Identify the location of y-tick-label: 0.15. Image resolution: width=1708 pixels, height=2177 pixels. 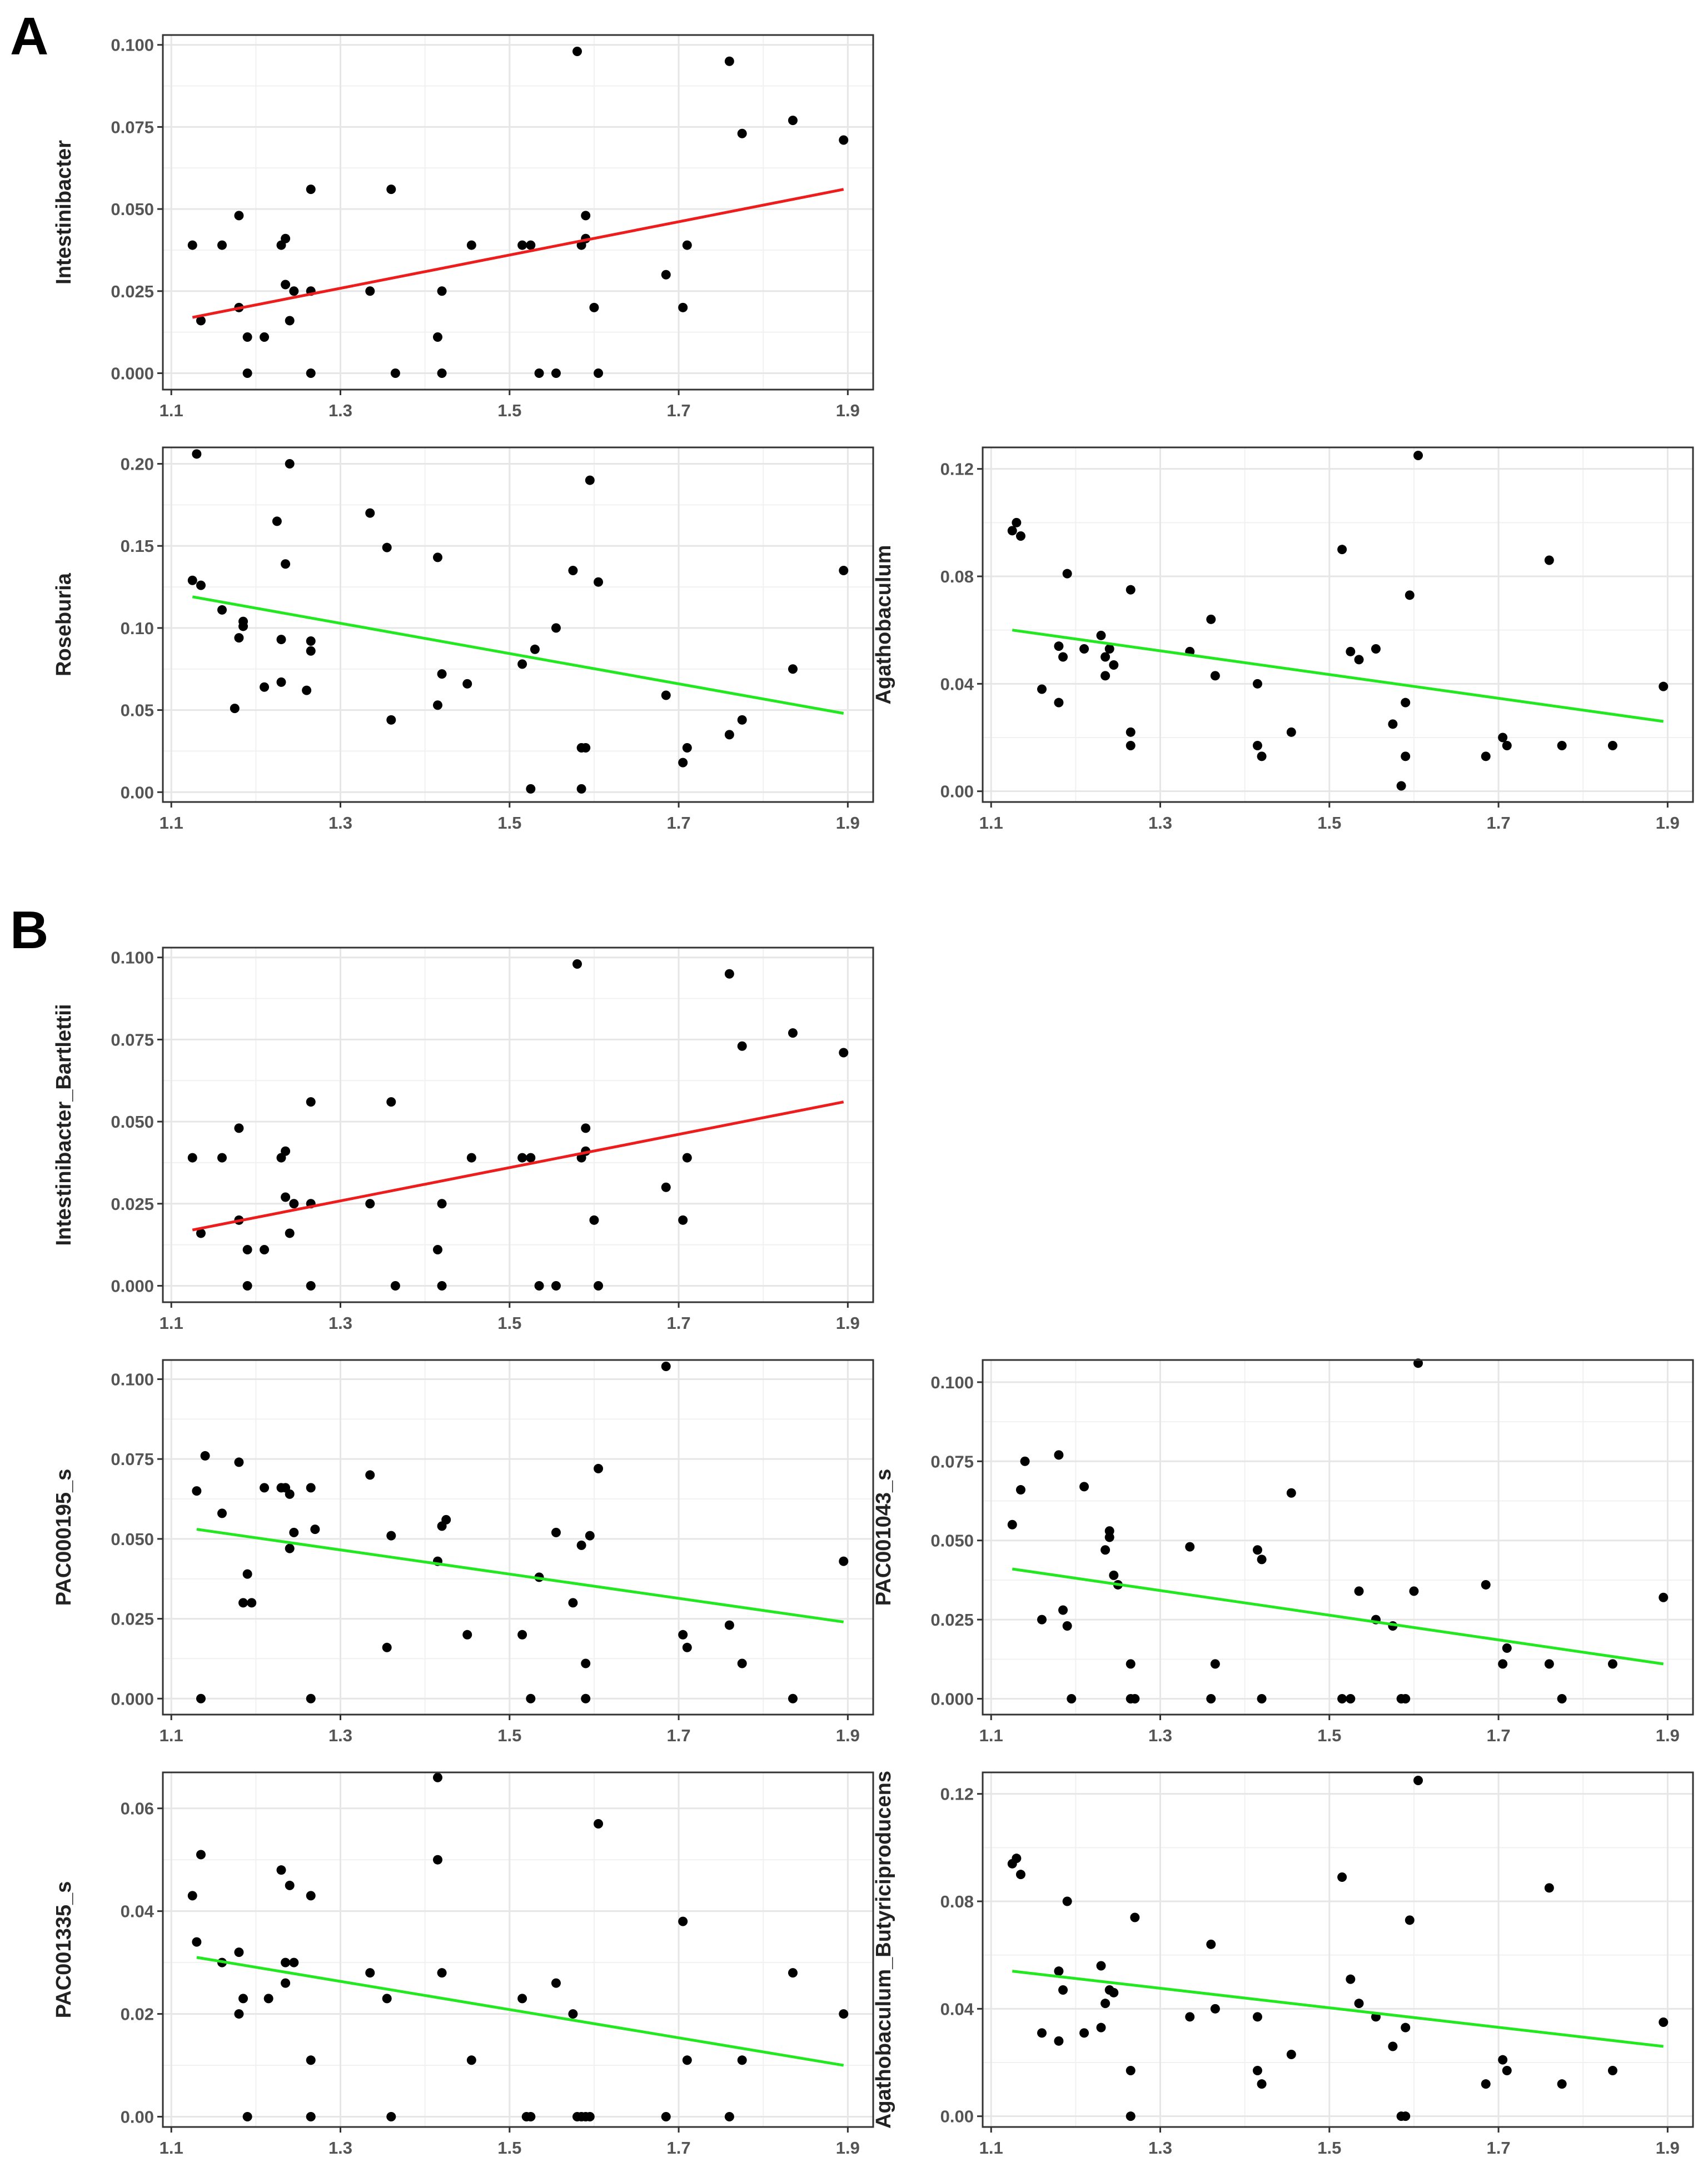
(137, 546).